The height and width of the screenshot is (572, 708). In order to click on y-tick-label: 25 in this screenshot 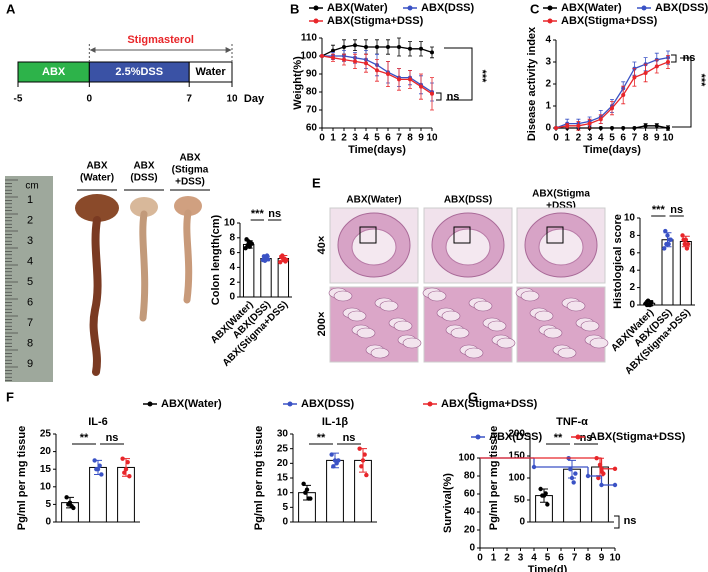, I will do `click(46, 434)`.